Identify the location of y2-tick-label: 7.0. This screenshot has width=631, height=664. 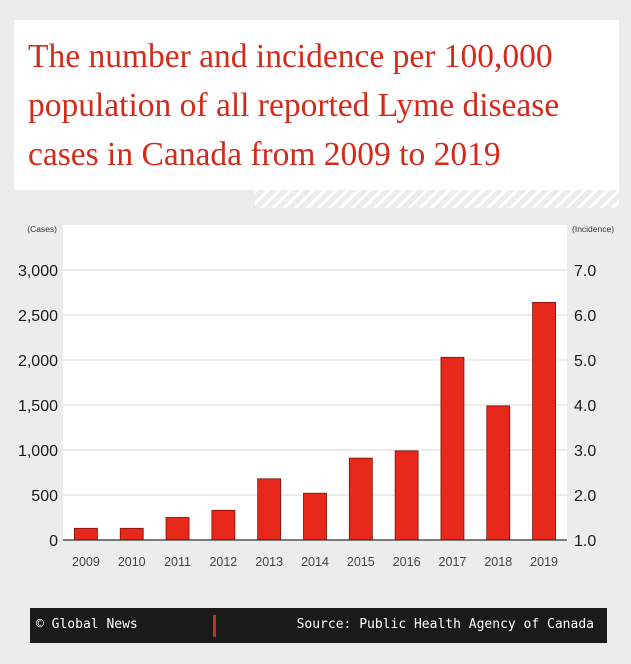
(585, 271).